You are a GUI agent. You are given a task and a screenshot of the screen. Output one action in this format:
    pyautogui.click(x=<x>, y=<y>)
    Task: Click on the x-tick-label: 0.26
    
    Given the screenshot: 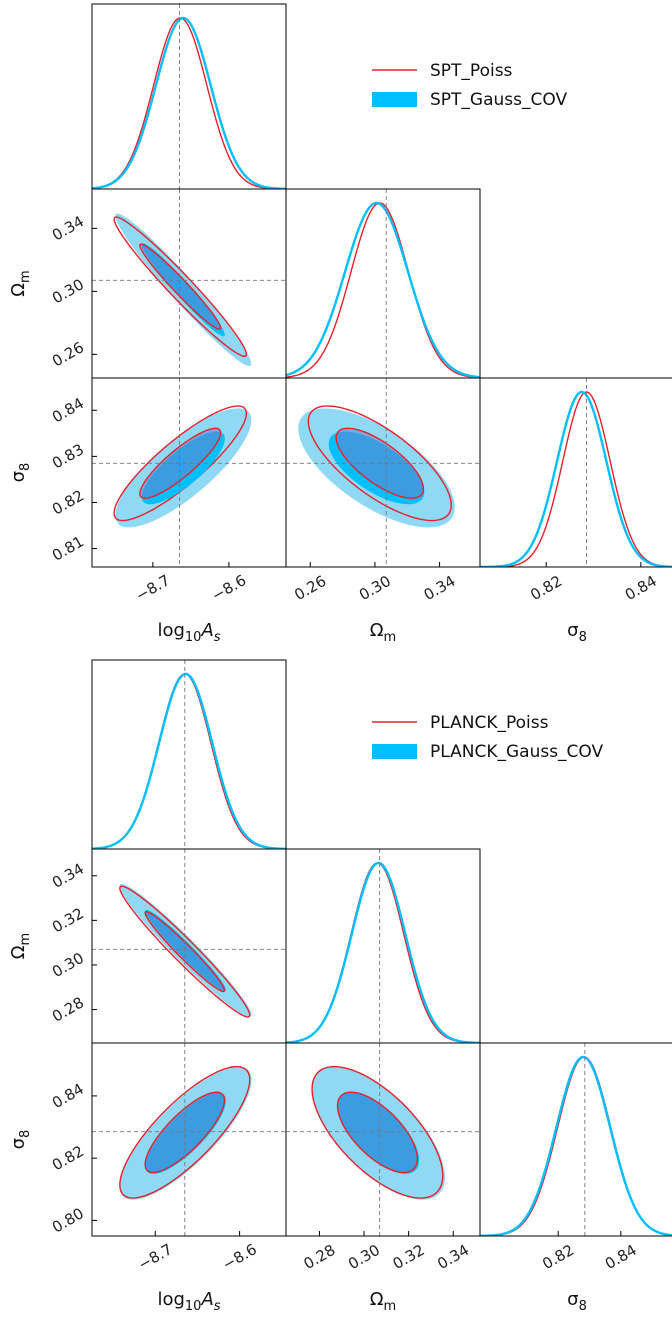 What is the action you would take?
    pyautogui.click(x=310, y=588)
    